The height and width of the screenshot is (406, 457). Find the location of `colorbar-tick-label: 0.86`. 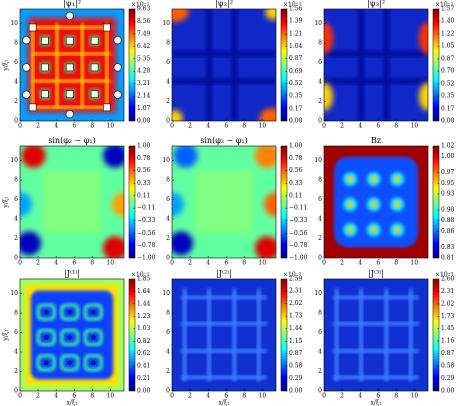

colorbar-tick-label: 0.86 is located at coordinates (448, 231).